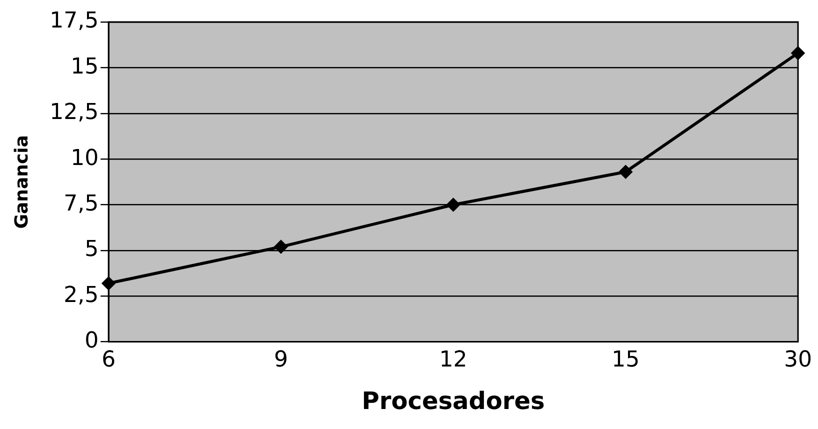 This screenshot has height=429, width=818. I want to click on y-tick-label: 2,5, so click(81, 295).